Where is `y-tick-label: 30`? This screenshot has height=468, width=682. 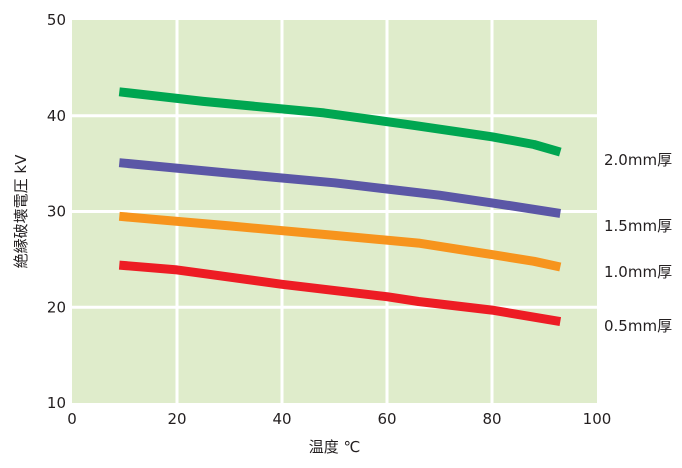 y-tick-label: 30 is located at coordinates (56, 212).